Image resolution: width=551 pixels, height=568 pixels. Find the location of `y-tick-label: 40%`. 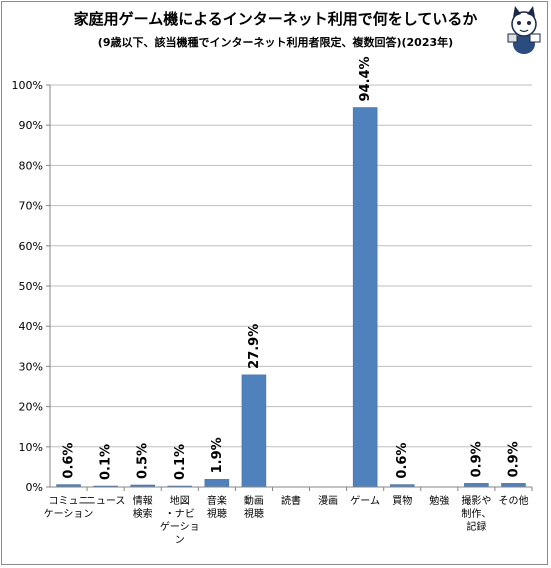

y-tick-label: 40% is located at coordinates (31, 326).